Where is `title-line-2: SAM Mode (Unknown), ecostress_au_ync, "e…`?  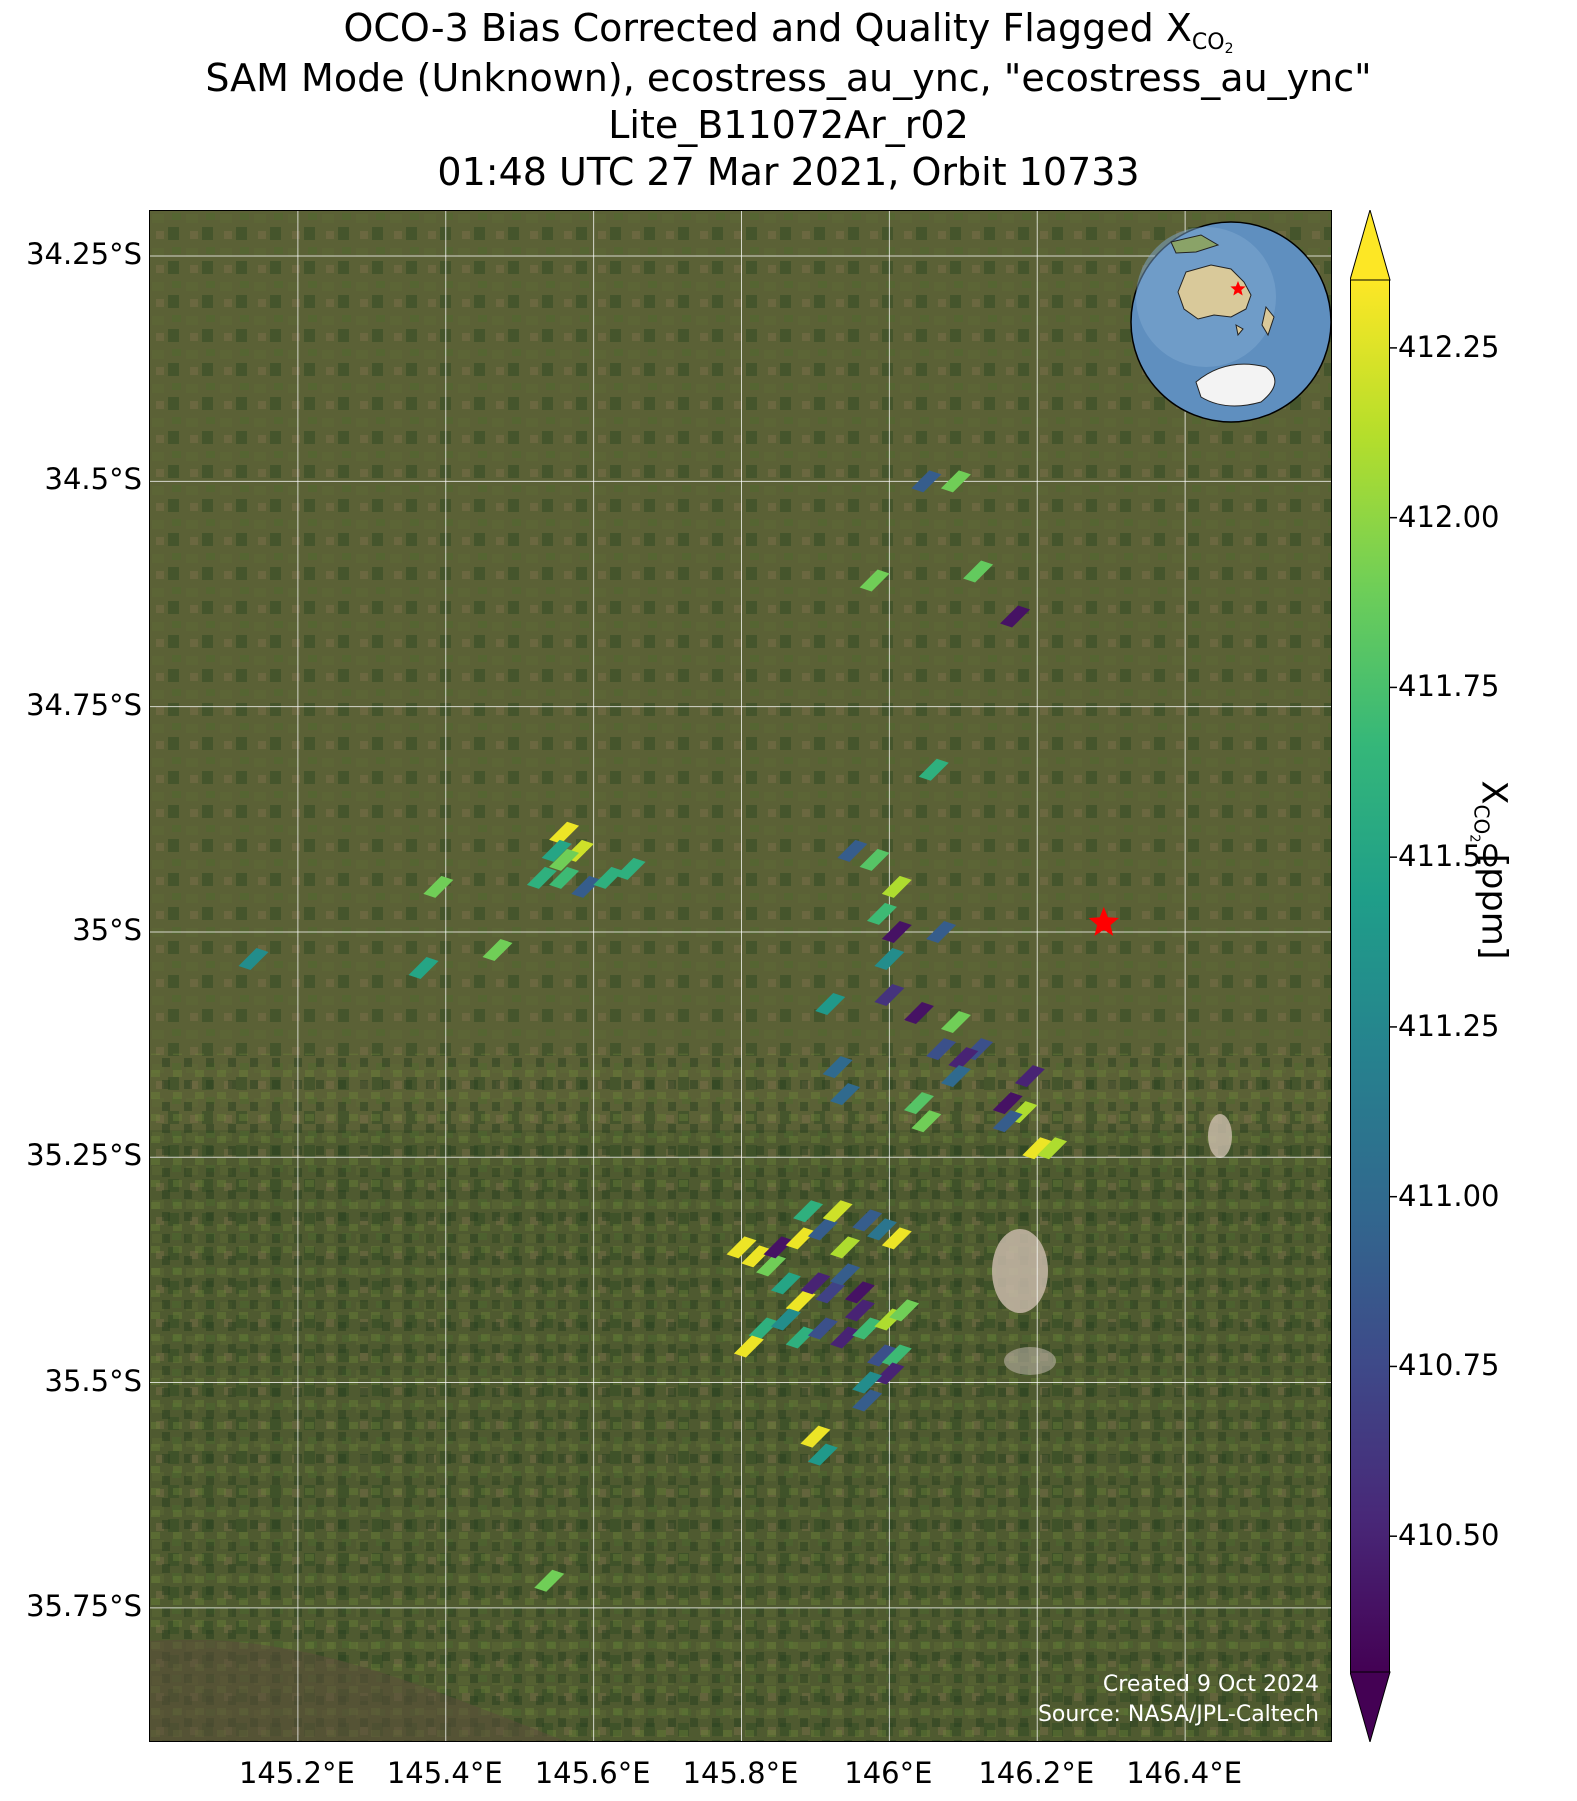 title-line-2: SAM Mode (Unknown), ecostress_au_ync, "e… is located at coordinates (788, 78).